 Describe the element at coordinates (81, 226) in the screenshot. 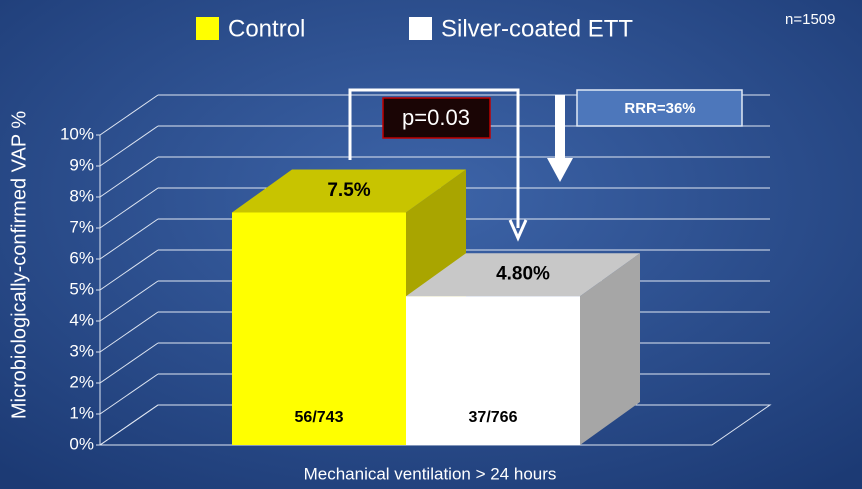

I see `y-tick-label: 7%` at that location.